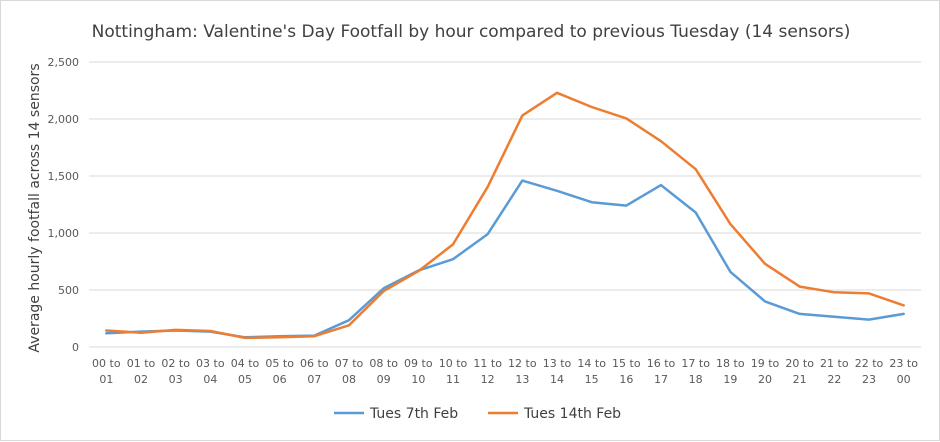 The width and height of the screenshot is (940, 442). Describe the element at coordinates (591, 371) in the screenshot. I see `x-tick-label: 14 to 15` at that location.